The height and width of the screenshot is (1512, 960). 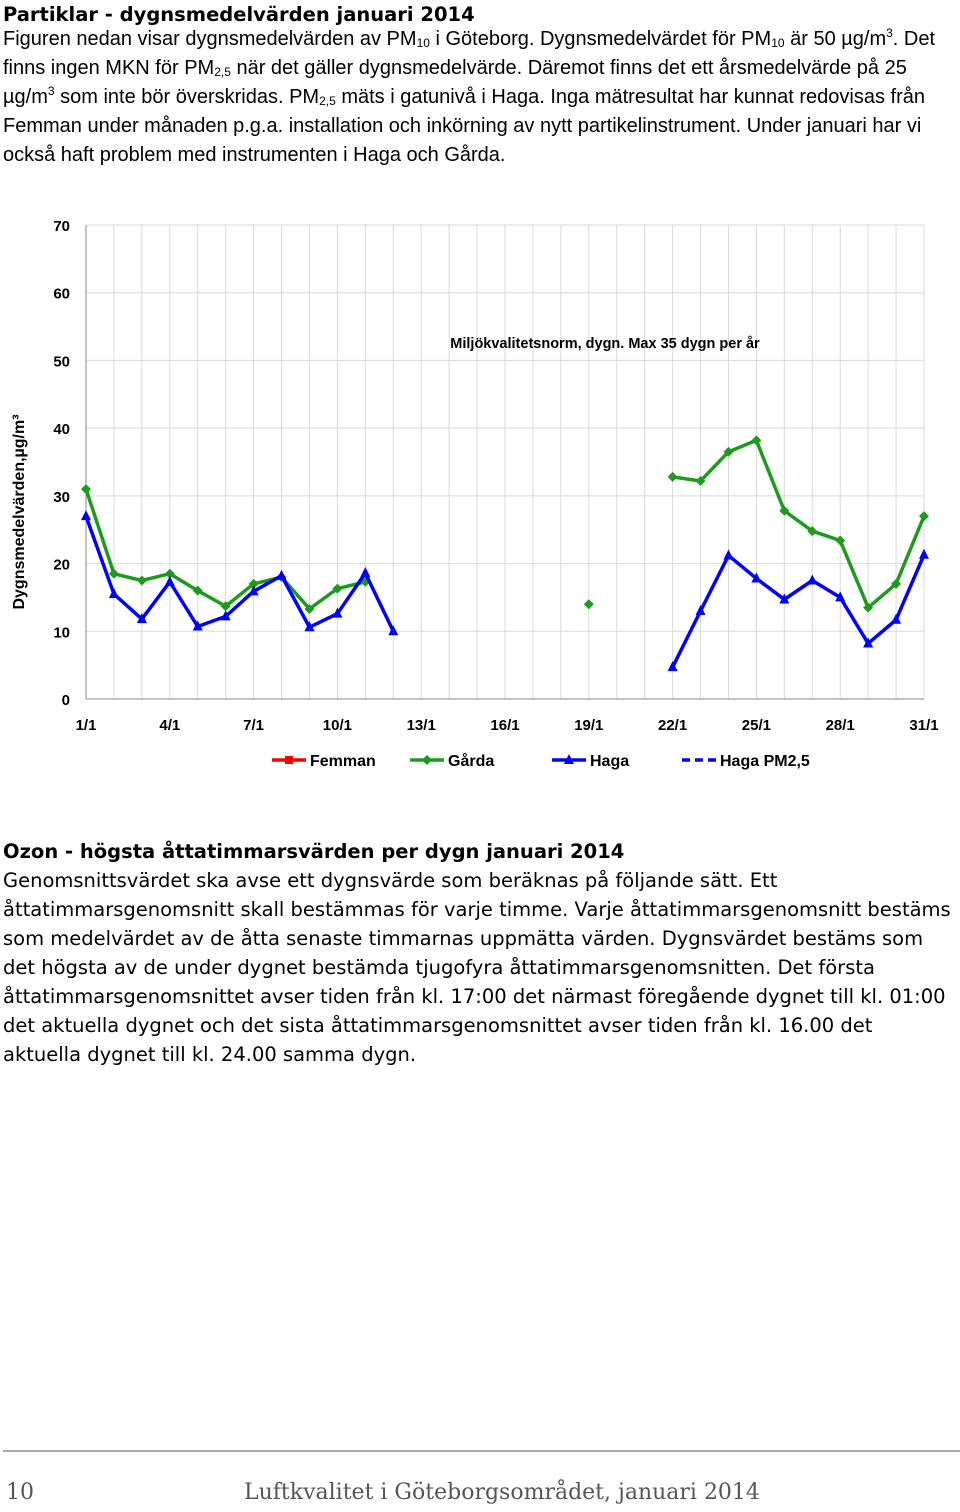 I want to click on page-number: 10, so click(x=20, y=1492).